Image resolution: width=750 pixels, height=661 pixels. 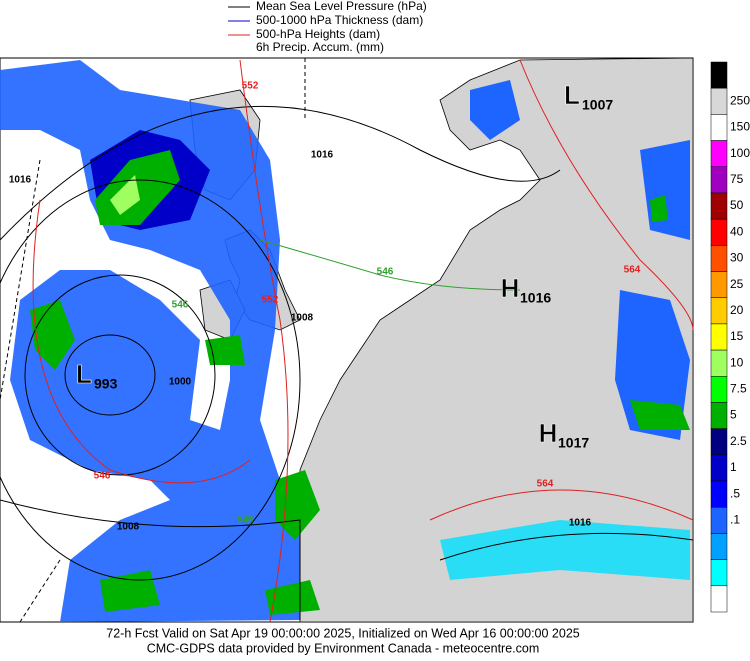 What do you see at coordinates (737, 231) in the screenshot?
I see `colorbar-label: 40` at bounding box center [737, 231].